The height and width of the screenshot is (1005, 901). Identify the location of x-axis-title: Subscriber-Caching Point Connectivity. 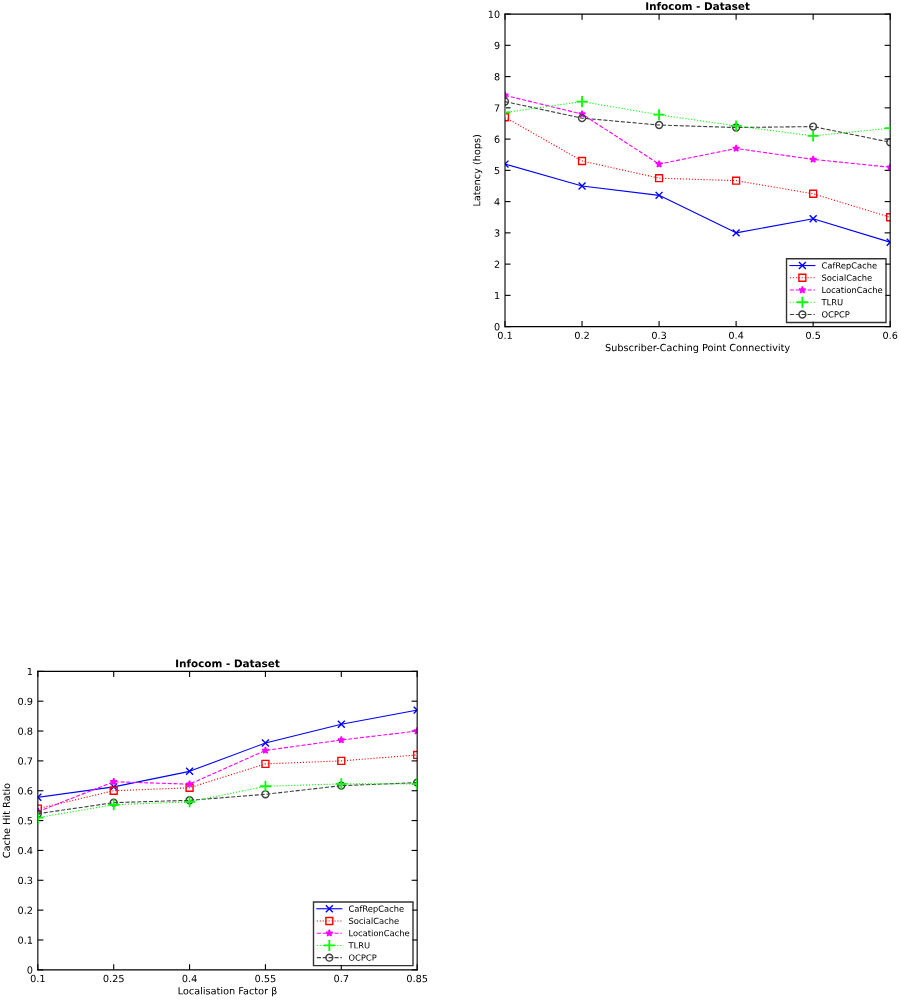
(697, 348).